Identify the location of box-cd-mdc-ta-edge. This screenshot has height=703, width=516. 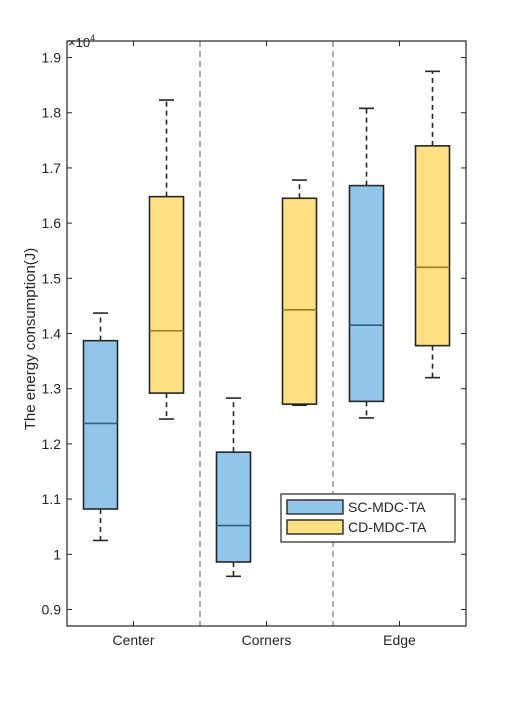
(432, 224).